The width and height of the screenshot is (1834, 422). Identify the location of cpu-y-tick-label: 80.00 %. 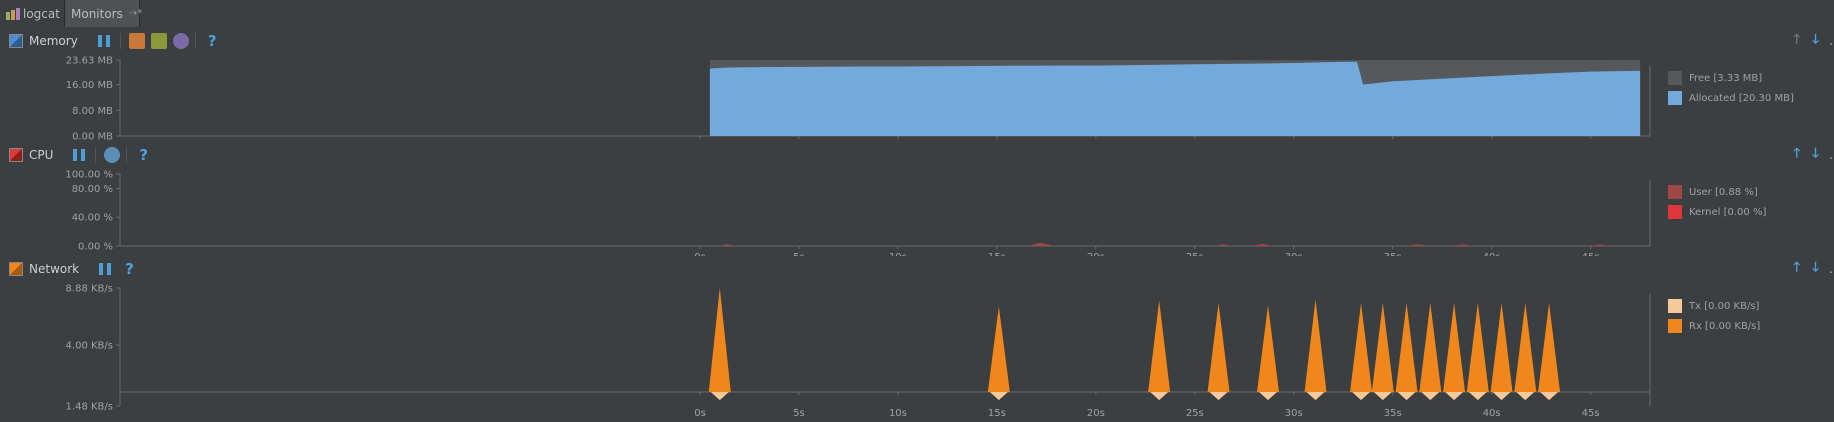
(92, 189).